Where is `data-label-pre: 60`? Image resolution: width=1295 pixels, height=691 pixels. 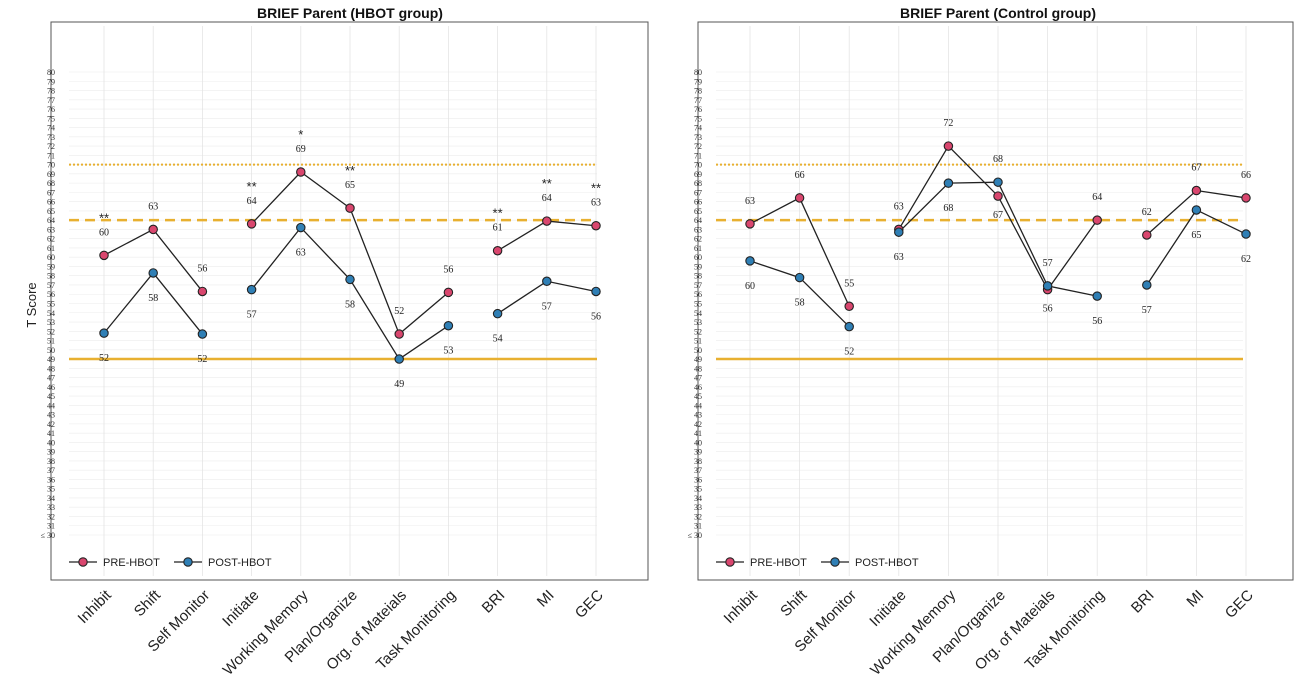 data-label-pre: 60 is located at coordinates (104, 232).